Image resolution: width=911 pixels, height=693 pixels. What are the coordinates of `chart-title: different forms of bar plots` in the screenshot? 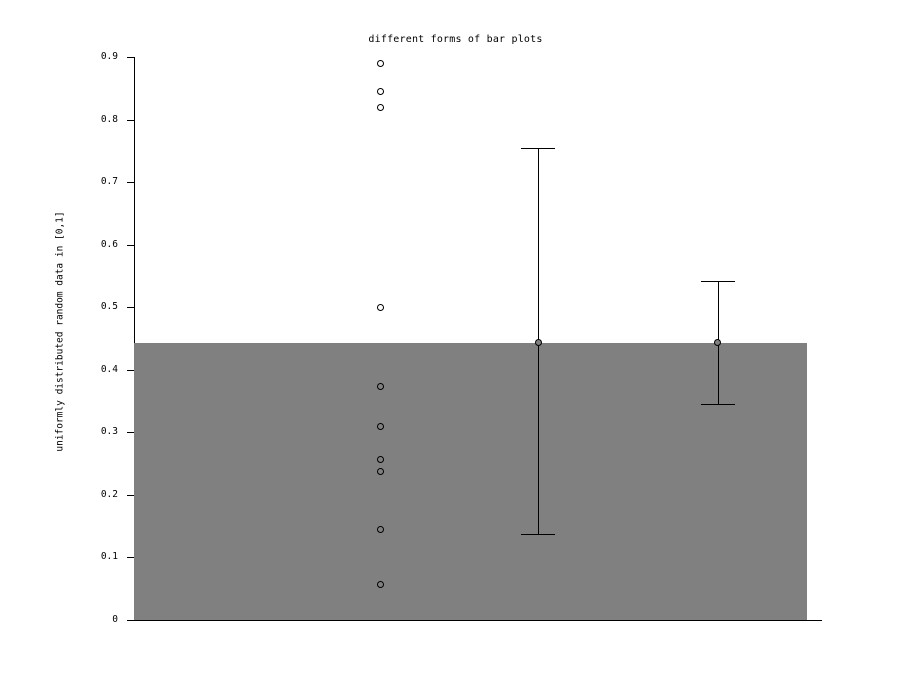 It's located at (455, 39).